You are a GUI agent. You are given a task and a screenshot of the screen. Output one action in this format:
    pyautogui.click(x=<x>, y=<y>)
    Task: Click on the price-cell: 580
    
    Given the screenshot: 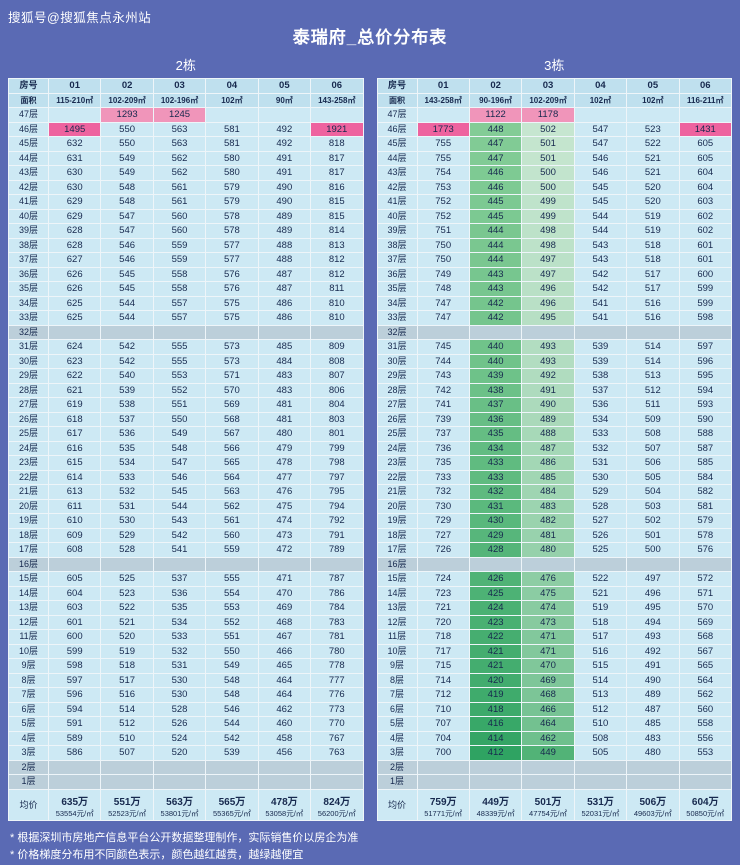 What is the action you would take?
    pyautogui.click(x=232, y=158)
    